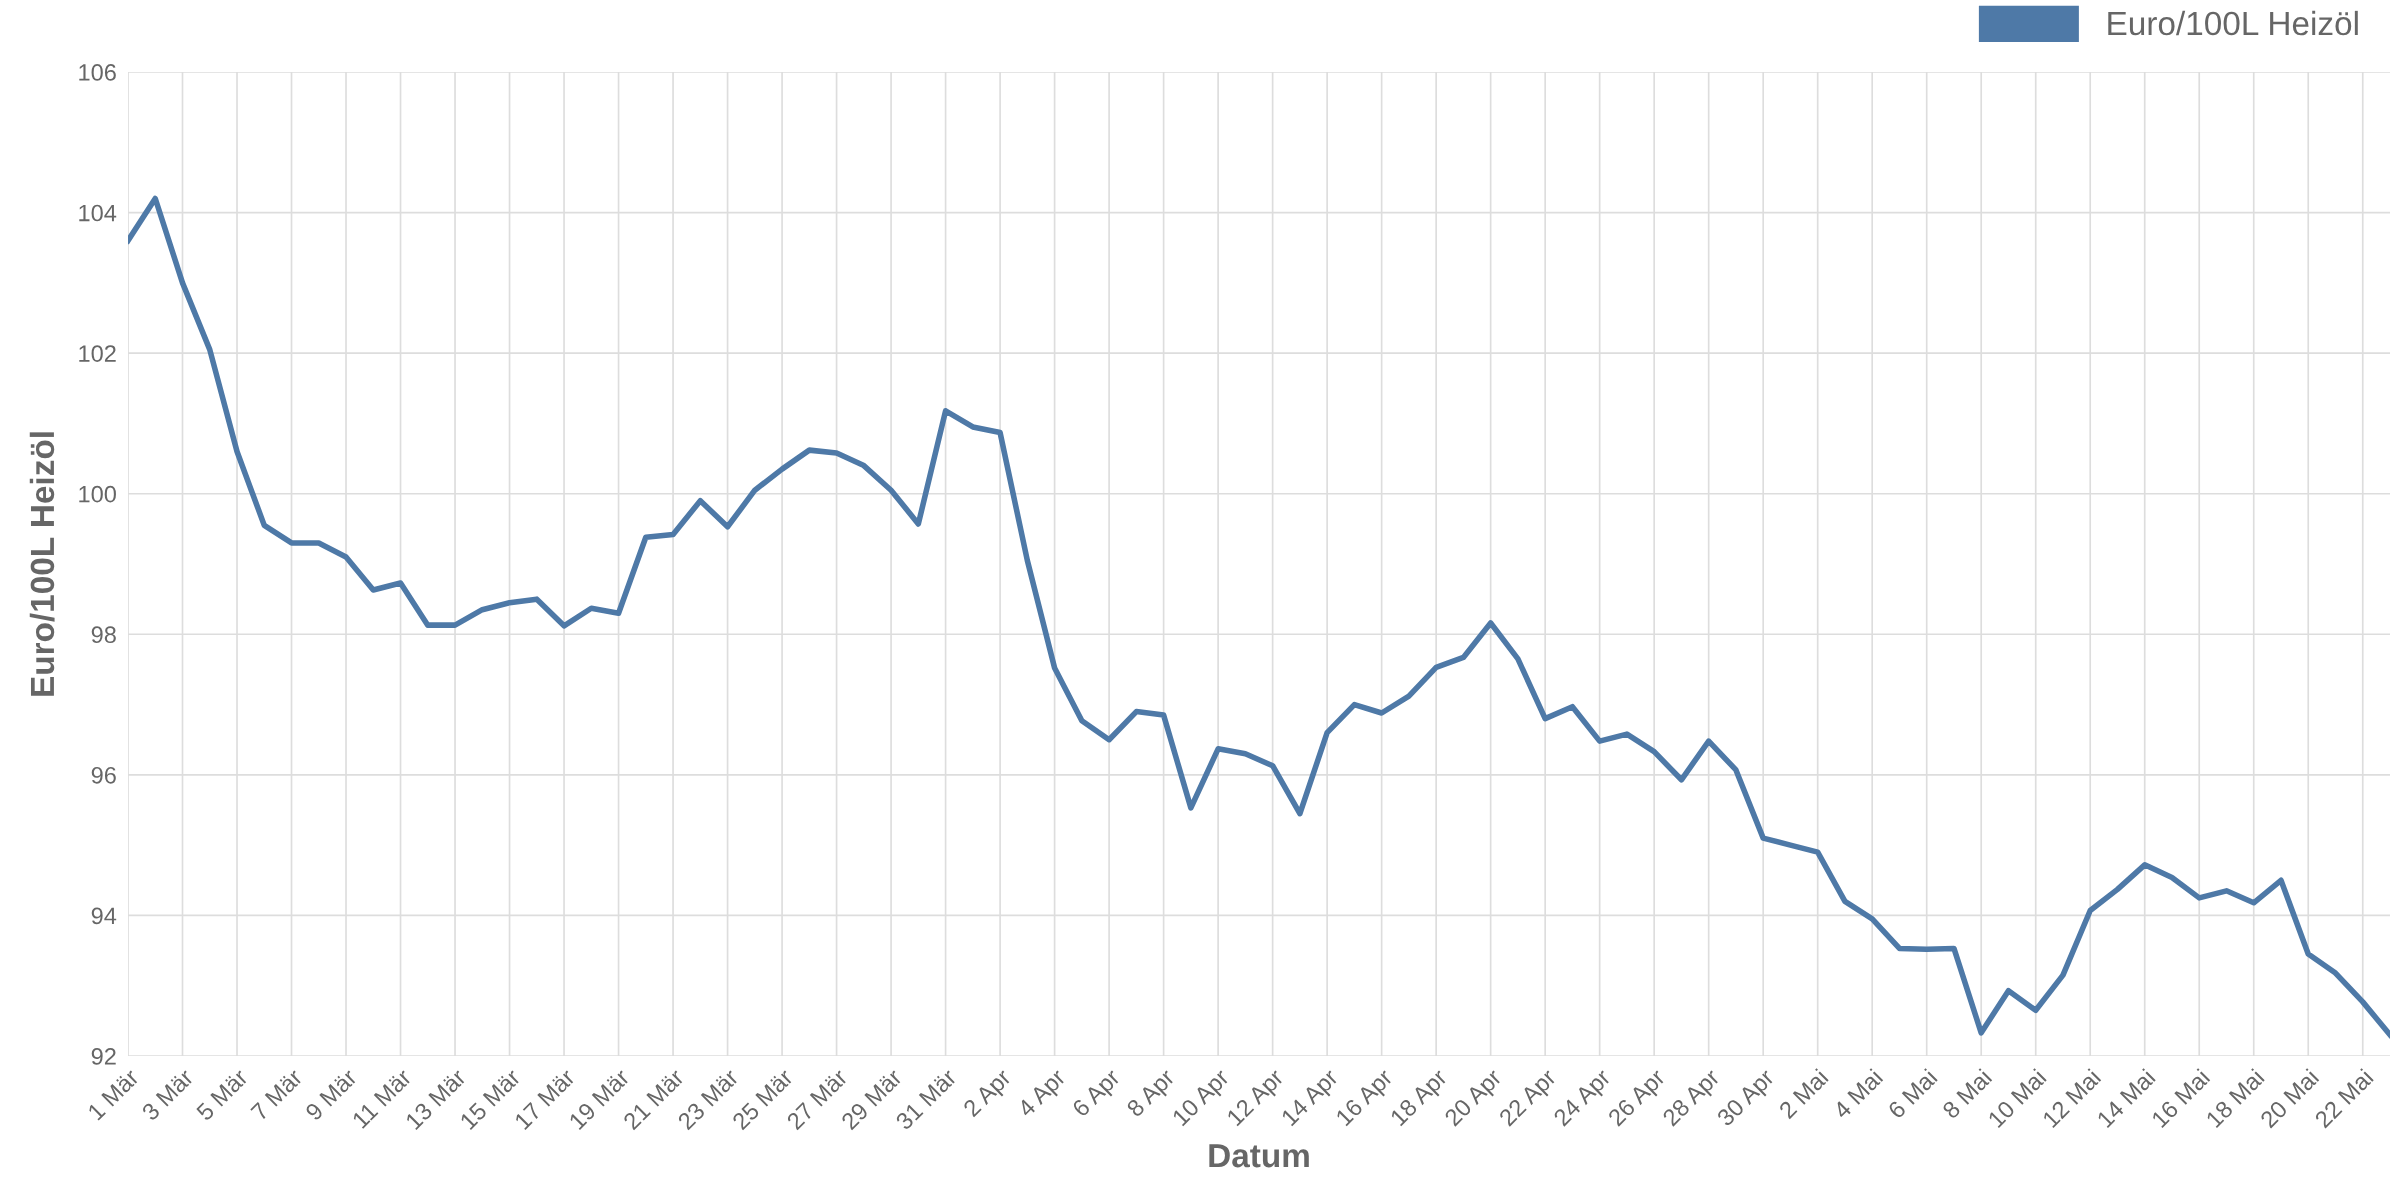 The width and height of the screenshot is (2400, 1200). What do you see at coordinates (167, 1094) in the screenshot?
I see `x-tick-label: 3 Mär` at bounding box center [167, 1094].